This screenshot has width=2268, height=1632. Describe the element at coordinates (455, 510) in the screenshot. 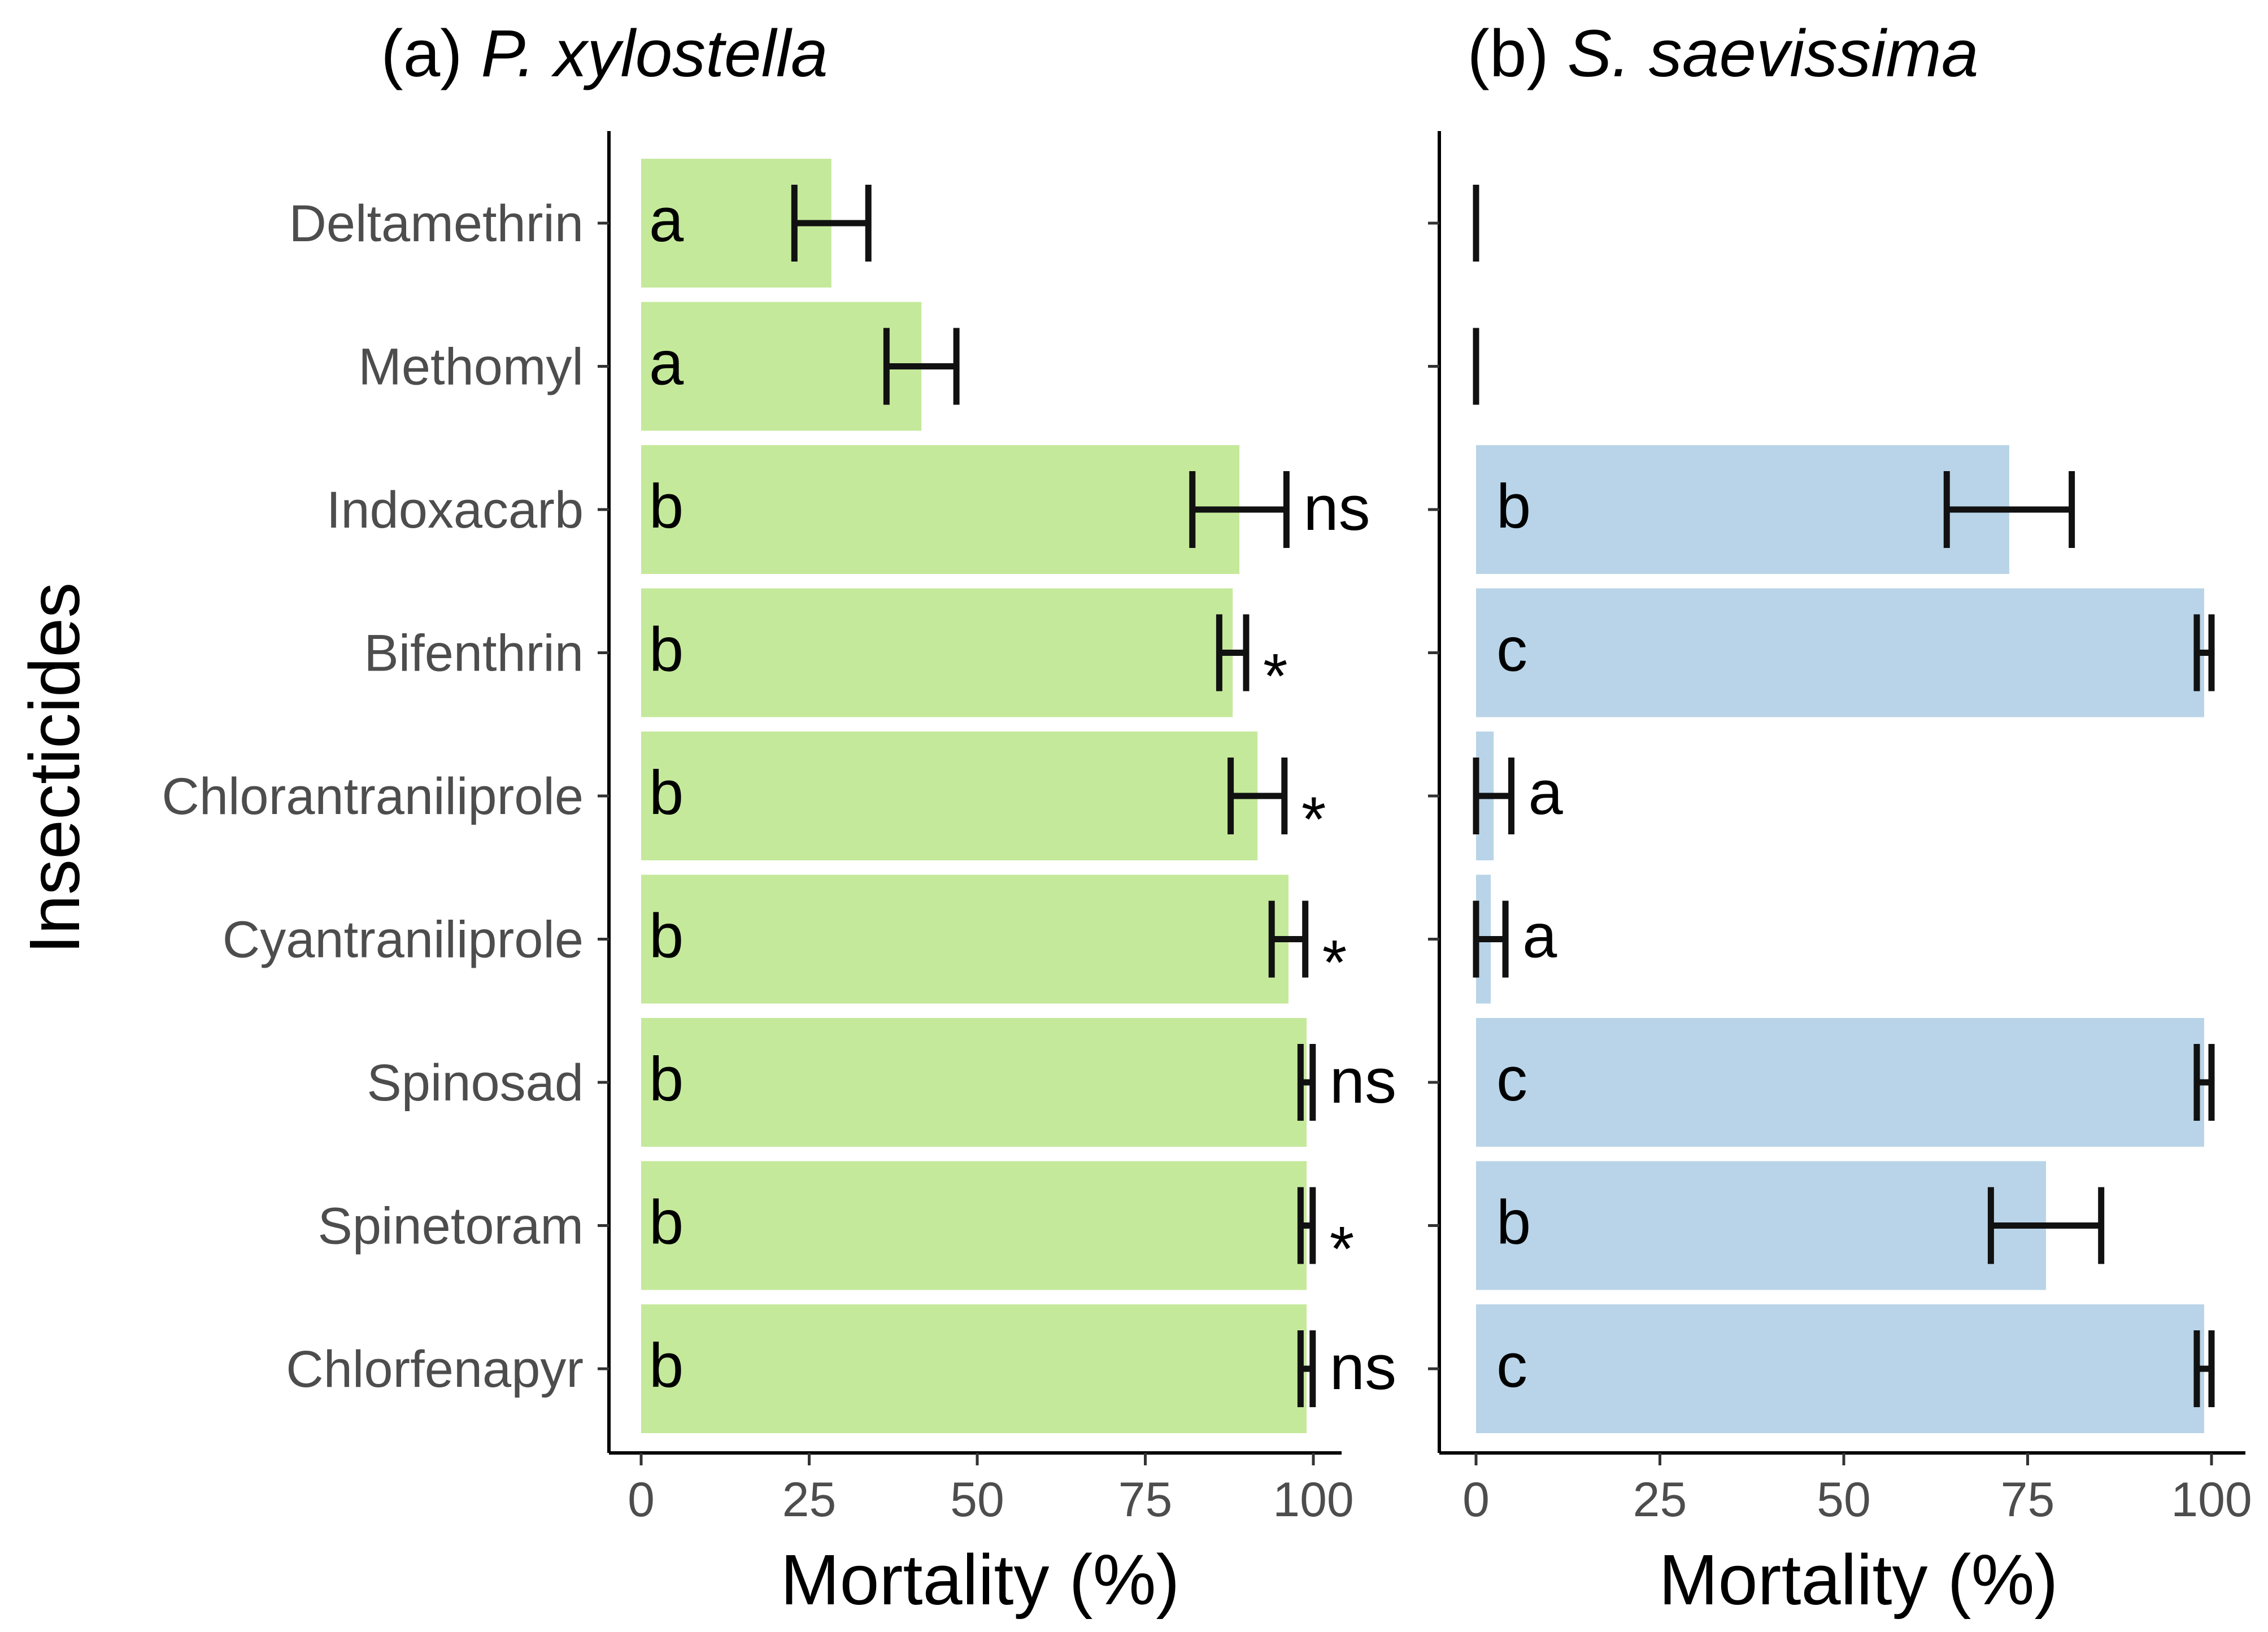

I see `y-tick-label: Indoxacarb` at that location.